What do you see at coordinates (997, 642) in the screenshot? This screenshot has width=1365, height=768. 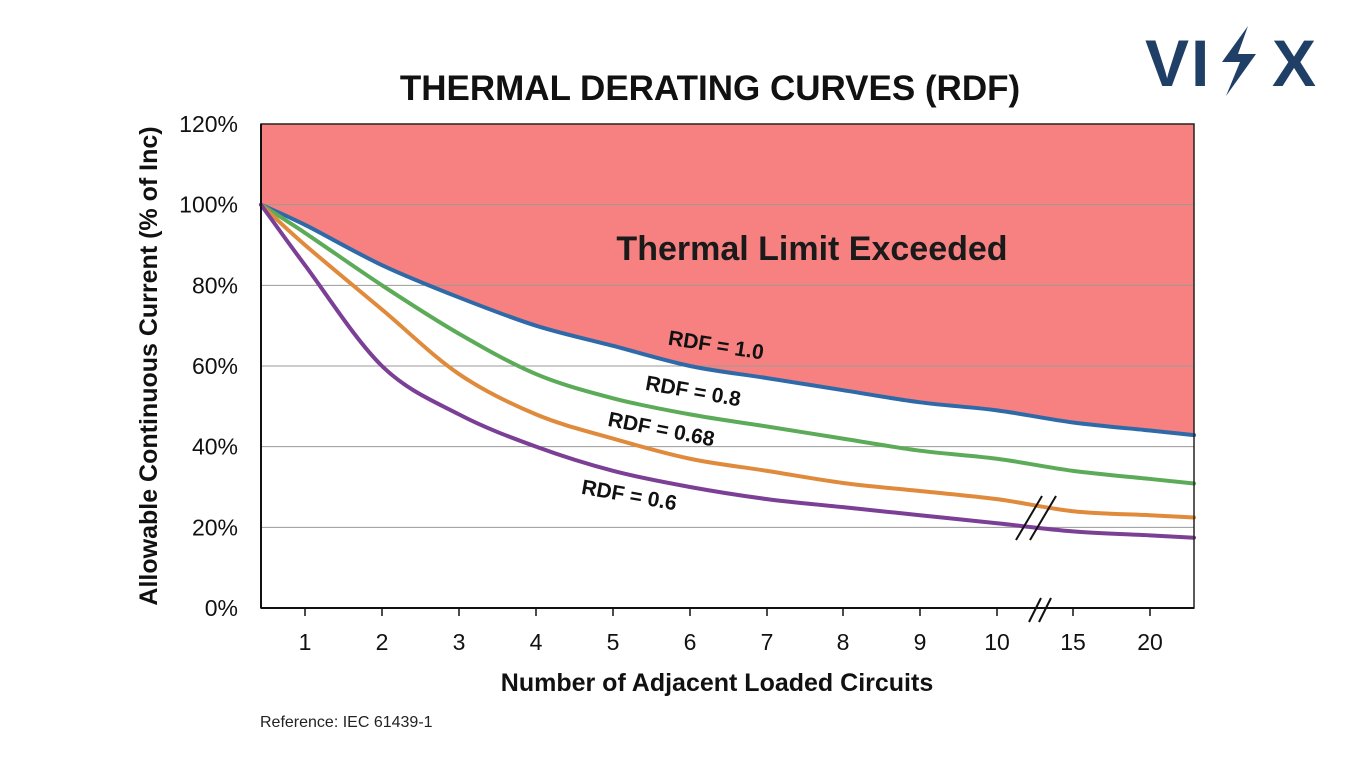 I see `x-tick-label: 10` at bounding box center [997, 642].